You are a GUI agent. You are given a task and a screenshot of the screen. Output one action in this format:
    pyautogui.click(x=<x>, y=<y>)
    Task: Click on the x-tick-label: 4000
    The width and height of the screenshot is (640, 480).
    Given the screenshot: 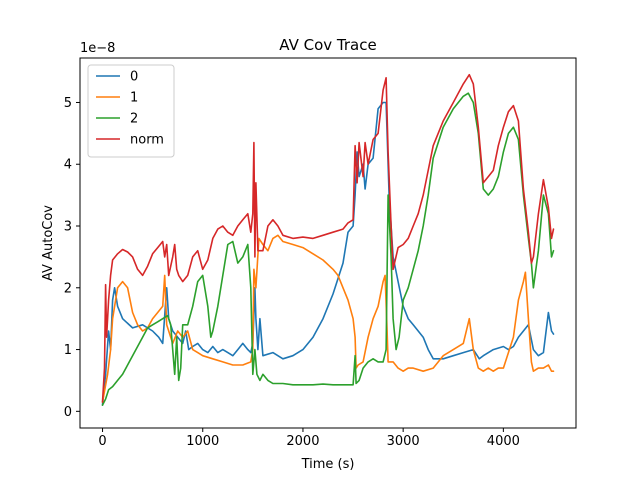 What is the action you would take?
    pyautogui.click(x=503, y=441)
    